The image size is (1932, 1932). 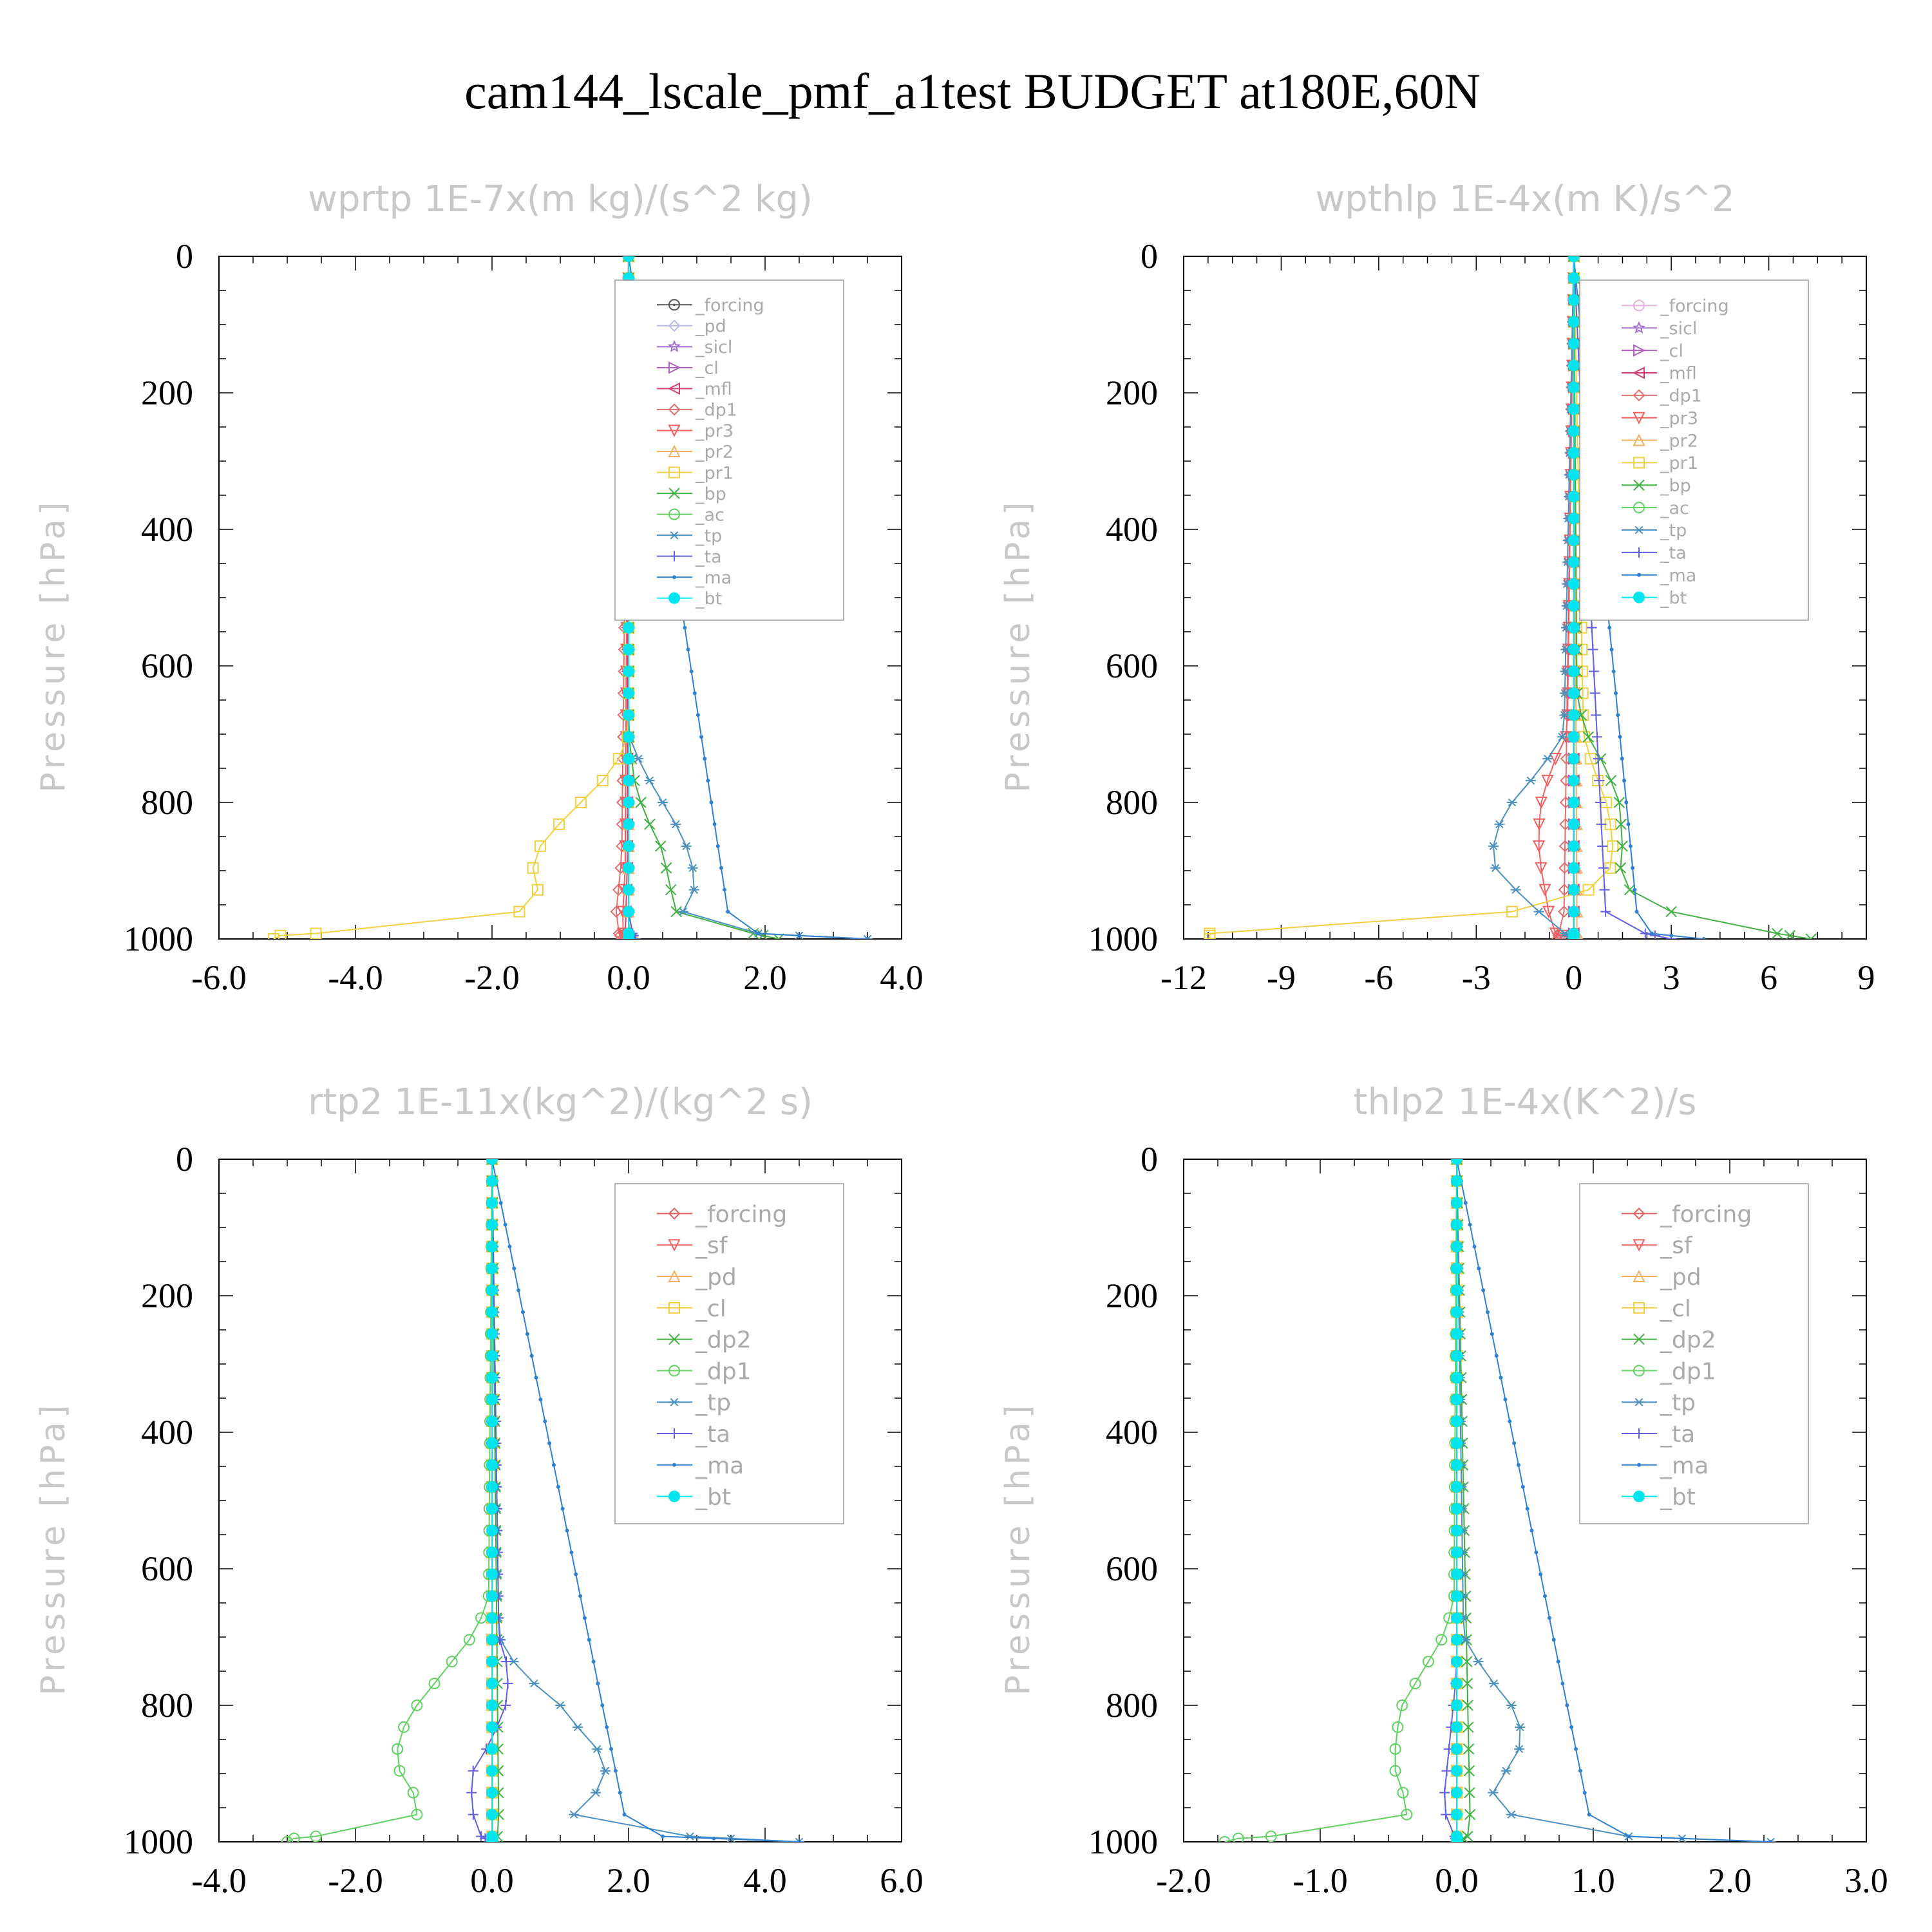 I want to click on x-tick-label: -6, so click(x=1378, y=977).